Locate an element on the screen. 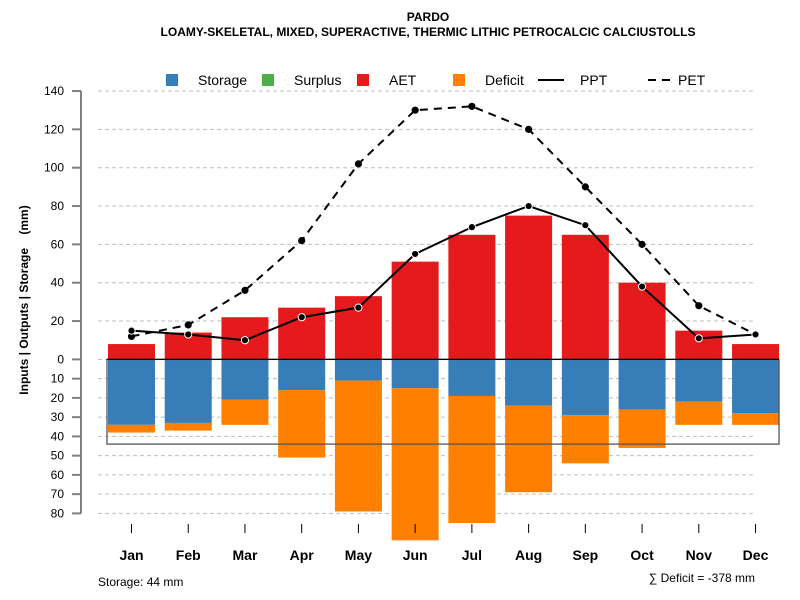 This screenshot has height=600, width=800. y-tick-label: 30 is located at coordinates (58, 417).